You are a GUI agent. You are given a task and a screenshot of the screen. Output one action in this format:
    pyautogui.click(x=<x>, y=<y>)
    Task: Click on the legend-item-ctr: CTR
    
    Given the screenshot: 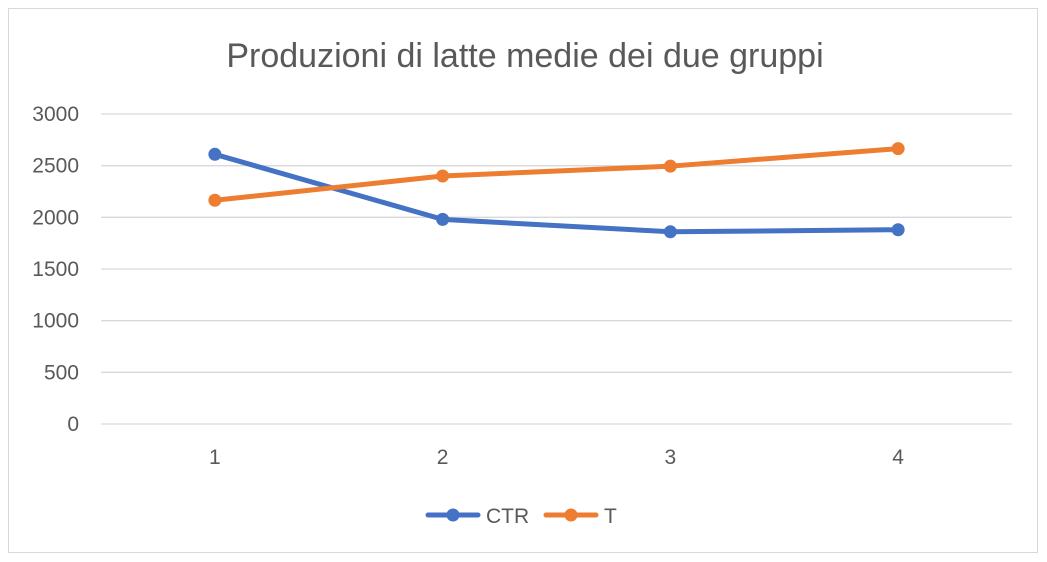 What is the action you would take?
    pyautogui.click(x=477, y=516)
    